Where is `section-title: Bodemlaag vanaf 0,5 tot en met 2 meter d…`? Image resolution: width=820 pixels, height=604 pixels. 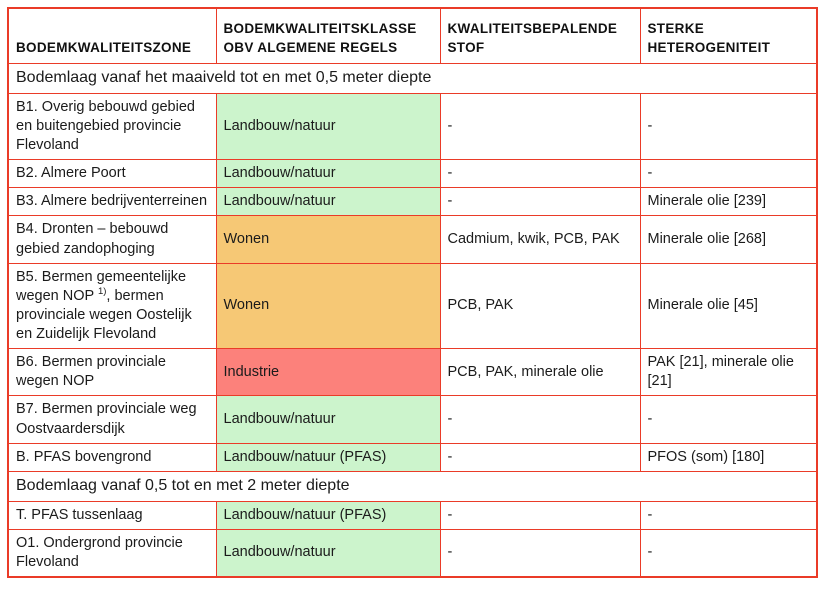
section-title: Bodemlaag vanaf 0,5 tot en met 2 meter d… is located at coordinates (412, 486).